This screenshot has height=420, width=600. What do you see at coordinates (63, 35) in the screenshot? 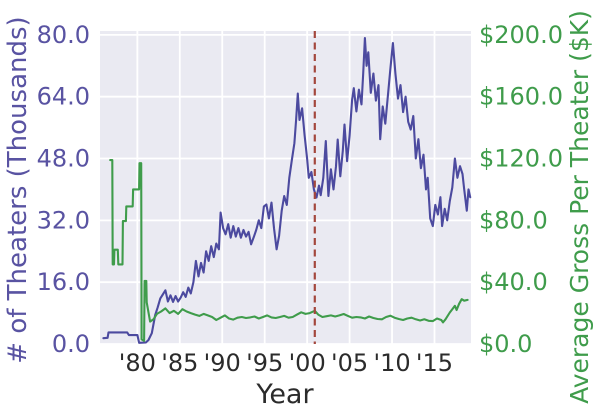
I see `left-tick-label: 80.0` at bounding box center [63, 35].